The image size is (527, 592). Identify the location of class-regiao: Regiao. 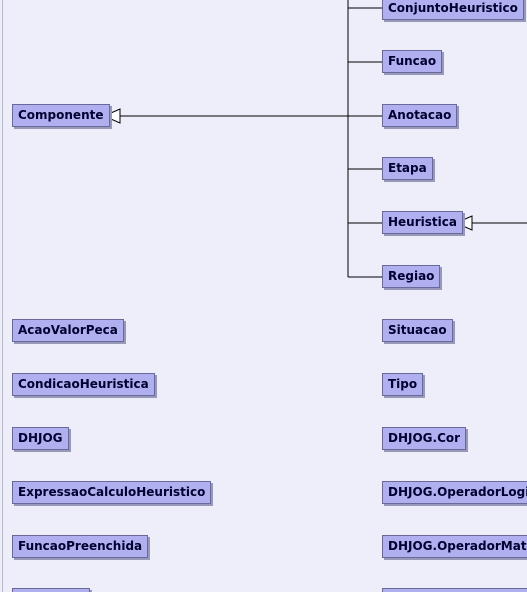
(411, 276).